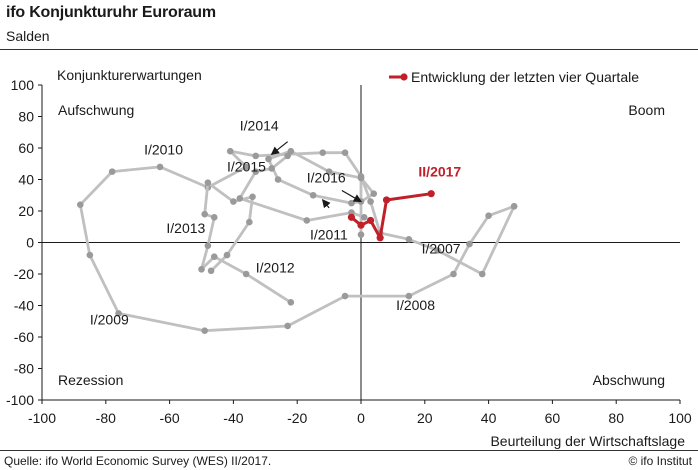 Image resolution: width=698 pixels, height=470 pixels. What do you see at coordinates (525, 77) in the screenshot?
I see `legend-label: Entwicklung der letzten vier Quartale` at bounding box center [525, 77].